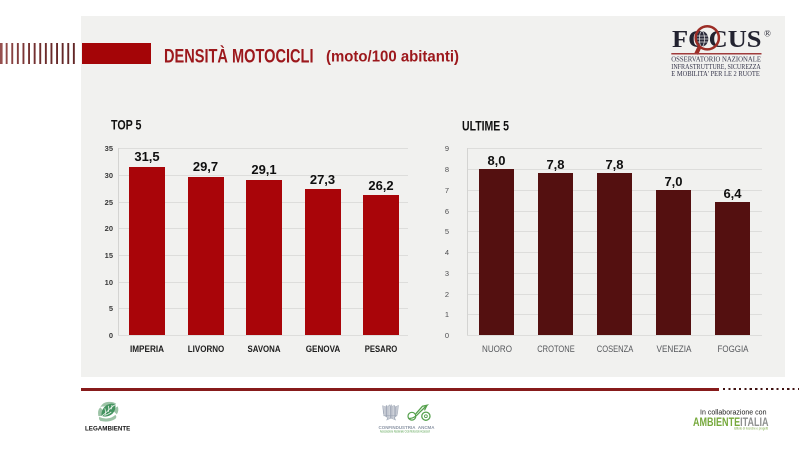  Describe the element at coordinates (715, 74) in the screenshot. I see `svg-text: E MOBILITA' PER LE 2 RUOTE` at that location.